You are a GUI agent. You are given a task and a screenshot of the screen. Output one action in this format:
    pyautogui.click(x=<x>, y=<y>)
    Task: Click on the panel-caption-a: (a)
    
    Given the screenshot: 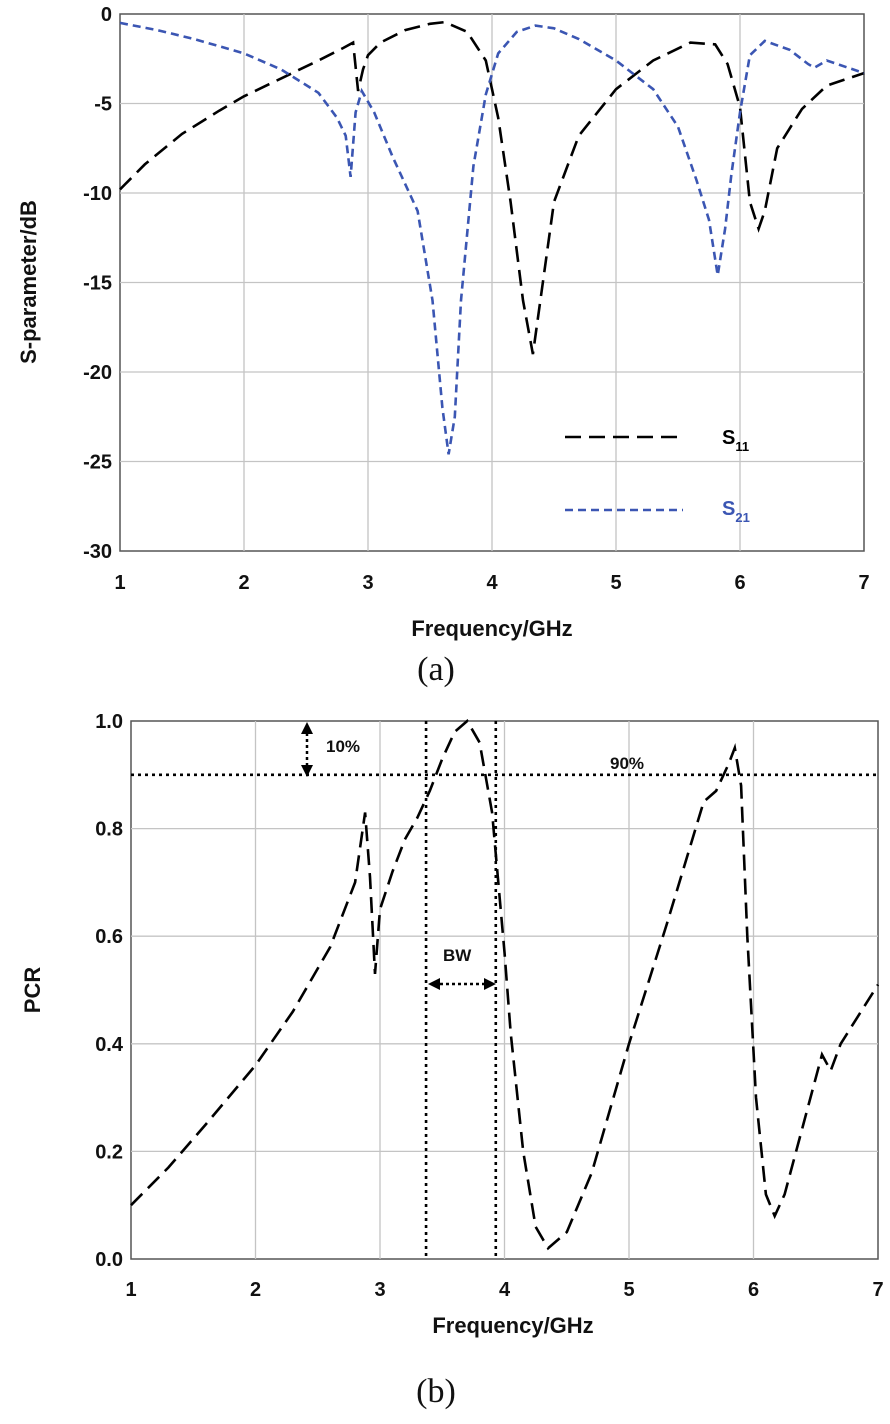 What is the action you would take?
    pyautogui.click(x=436, y=669)
    